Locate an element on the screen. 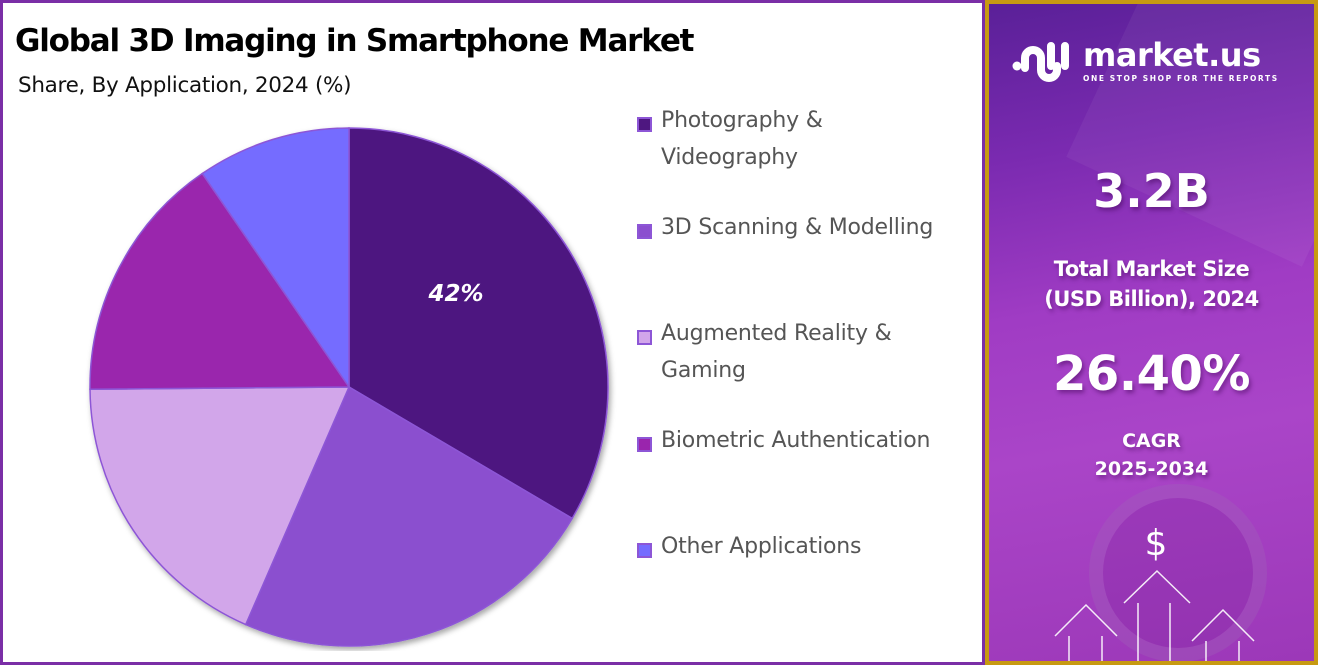 This screenshot has width=1318, height=665. dollar-sign-icon: $ is located at coordinates (1156, 543).